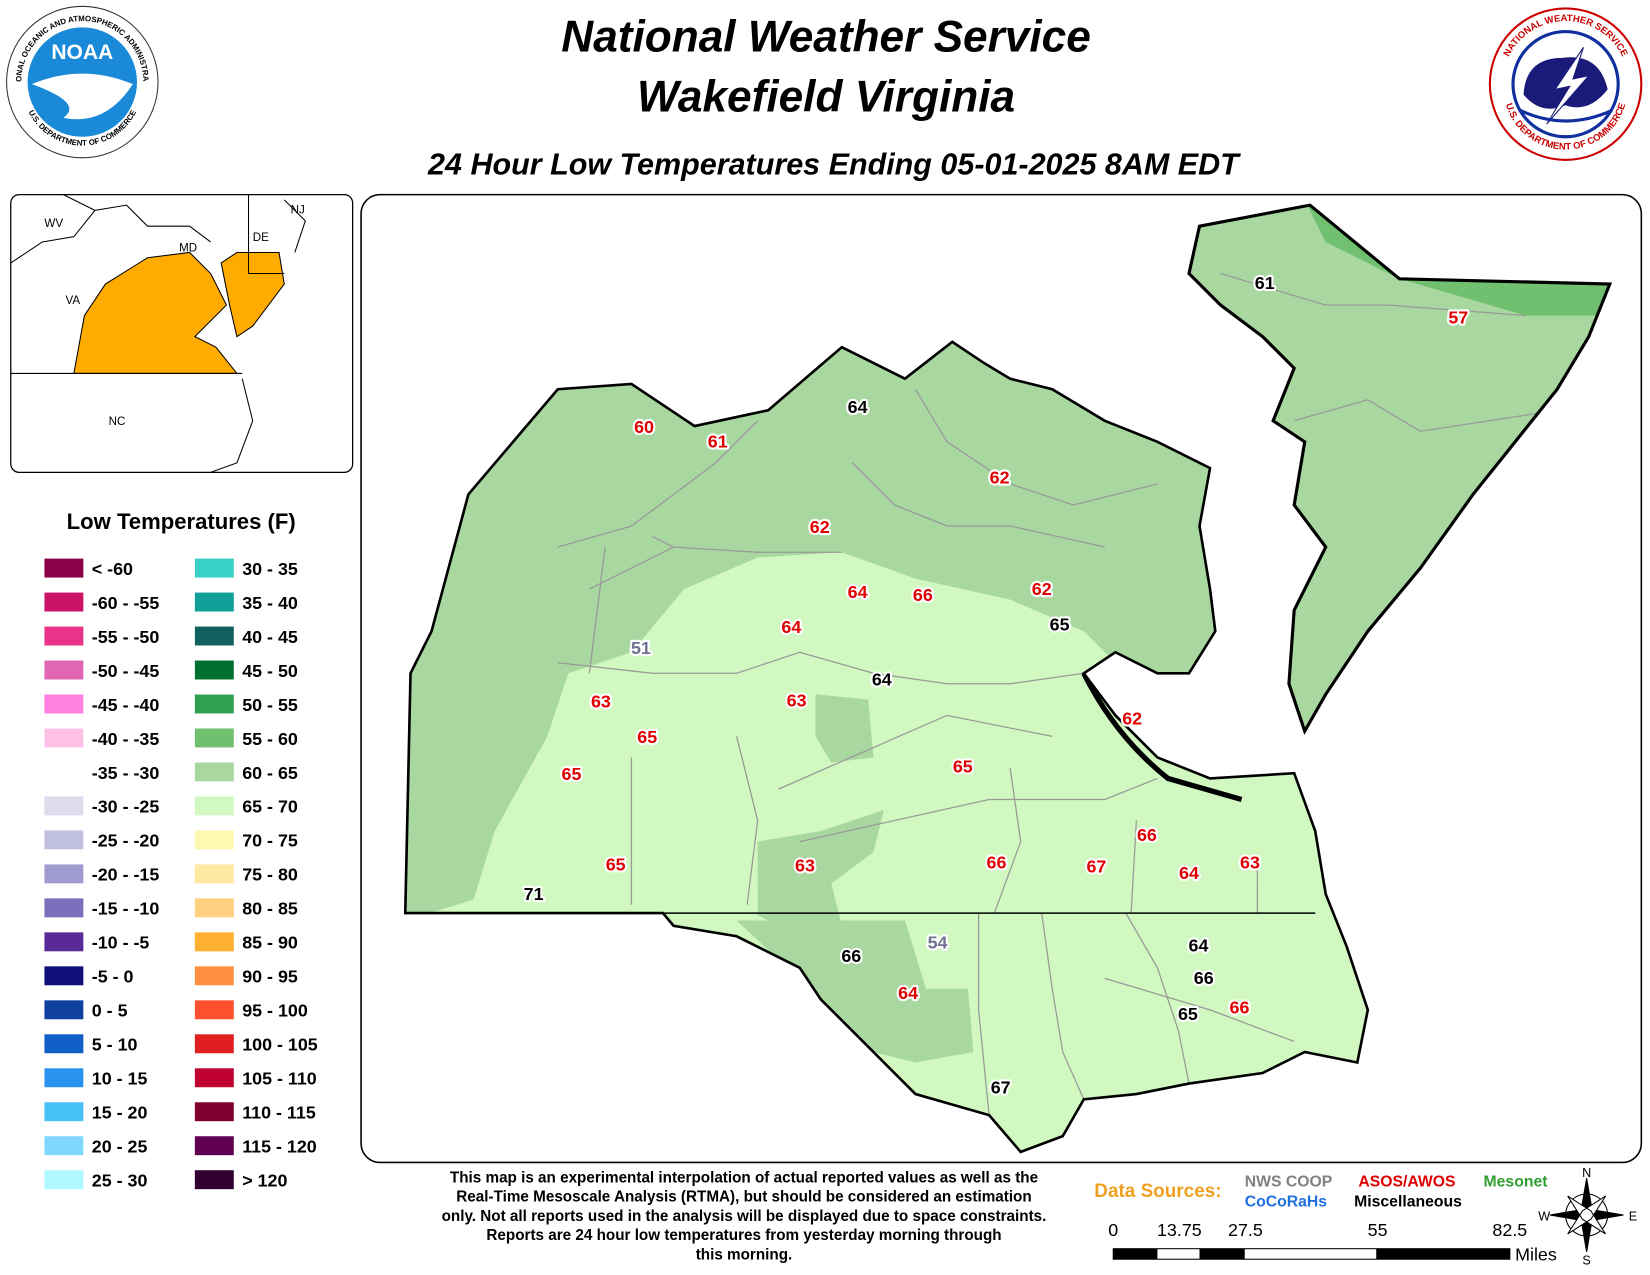  What do you see at coordinates (1458, 317) in the screenshot?
I see `station-value: 57` at bounding box center [1458, 317].